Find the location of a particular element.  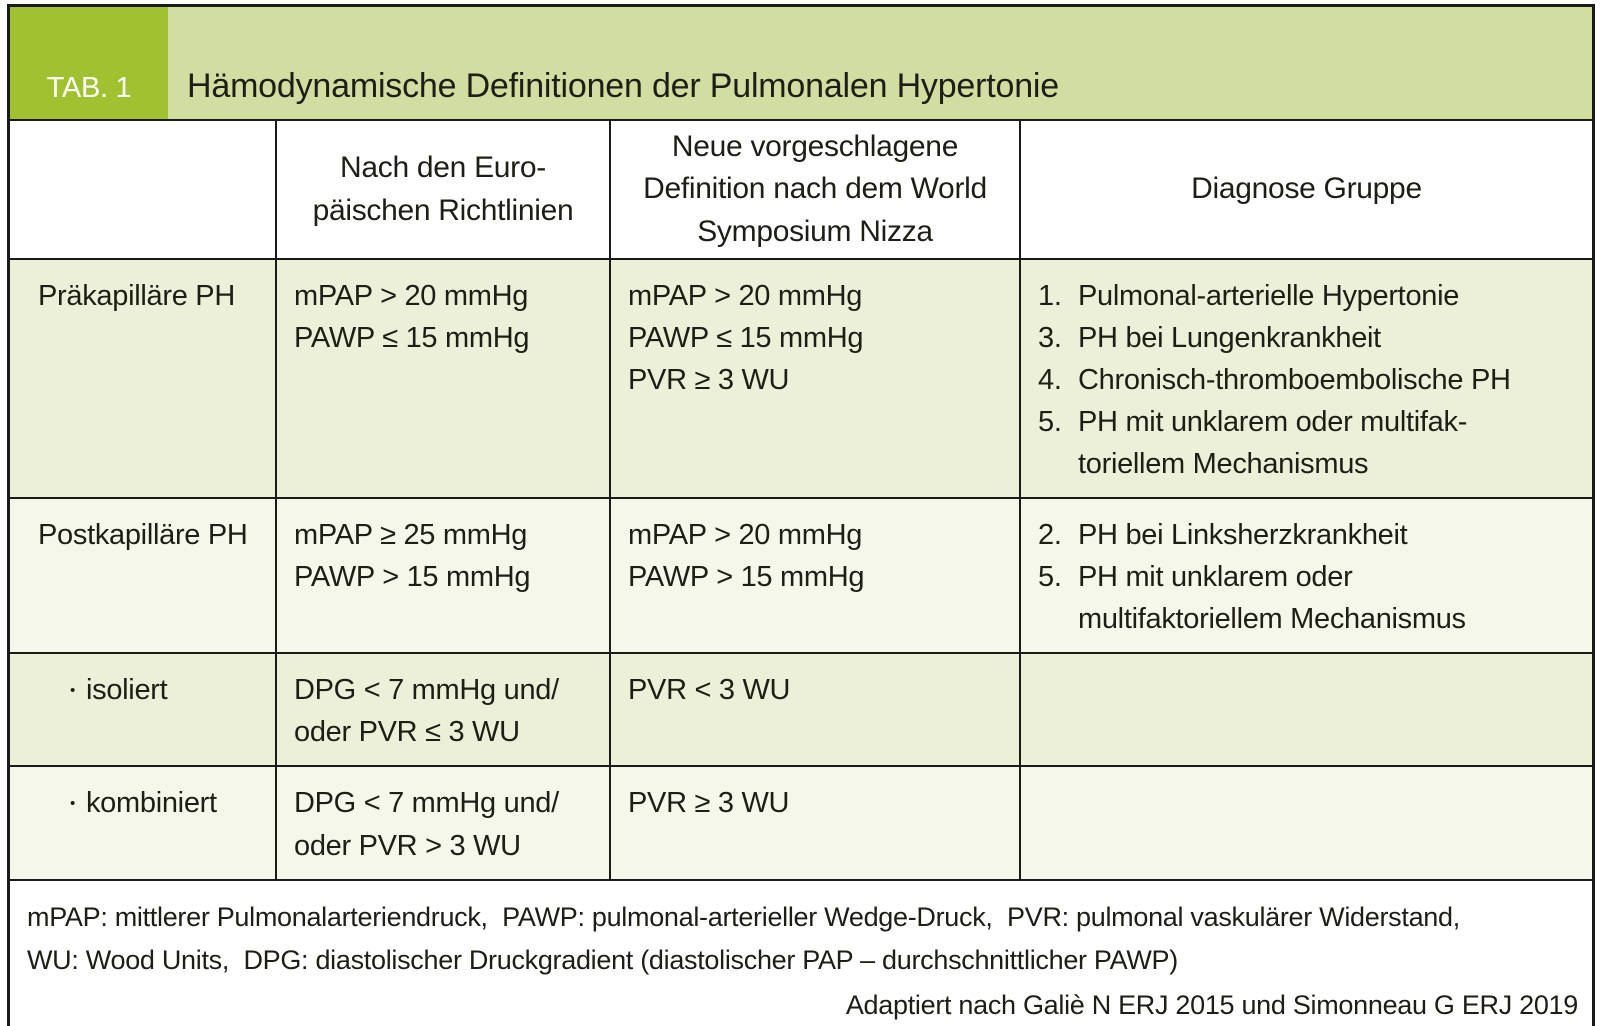

cell-euro-definition: DPG < 7 mmHg und/ oder PVR ≤ 3 WU is located at coordinates (443, 710).